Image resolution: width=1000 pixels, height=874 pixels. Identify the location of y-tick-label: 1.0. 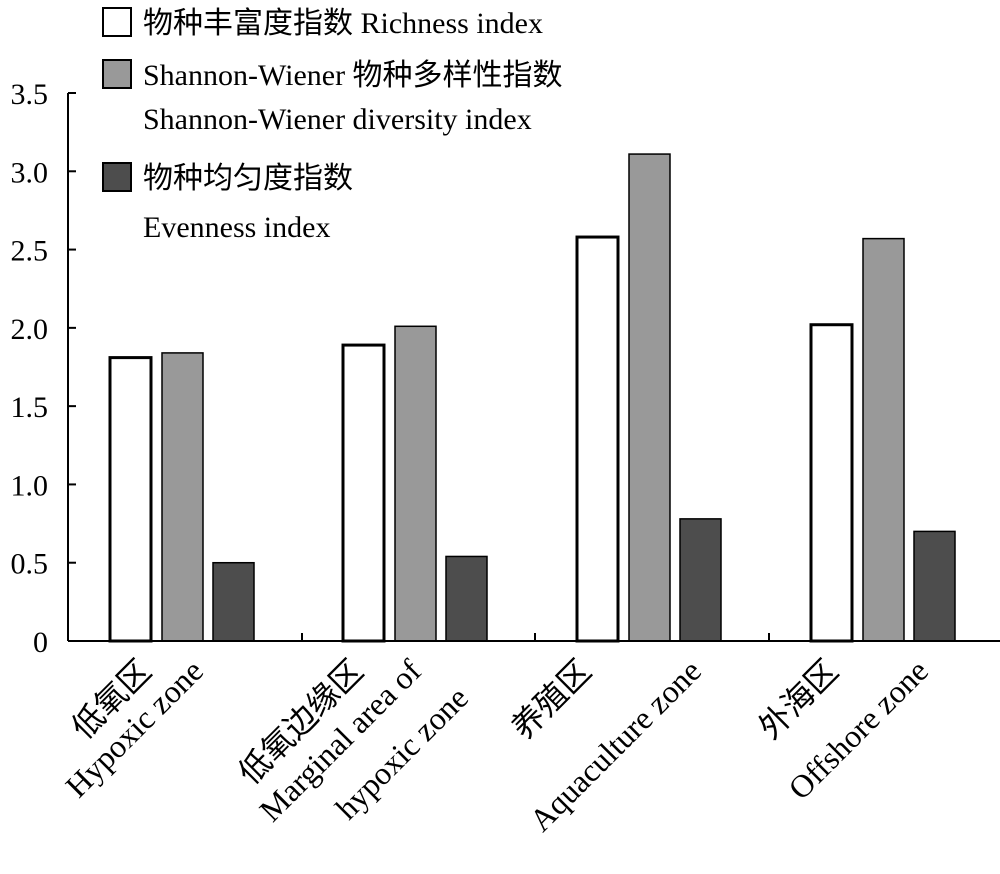
(30, 485).